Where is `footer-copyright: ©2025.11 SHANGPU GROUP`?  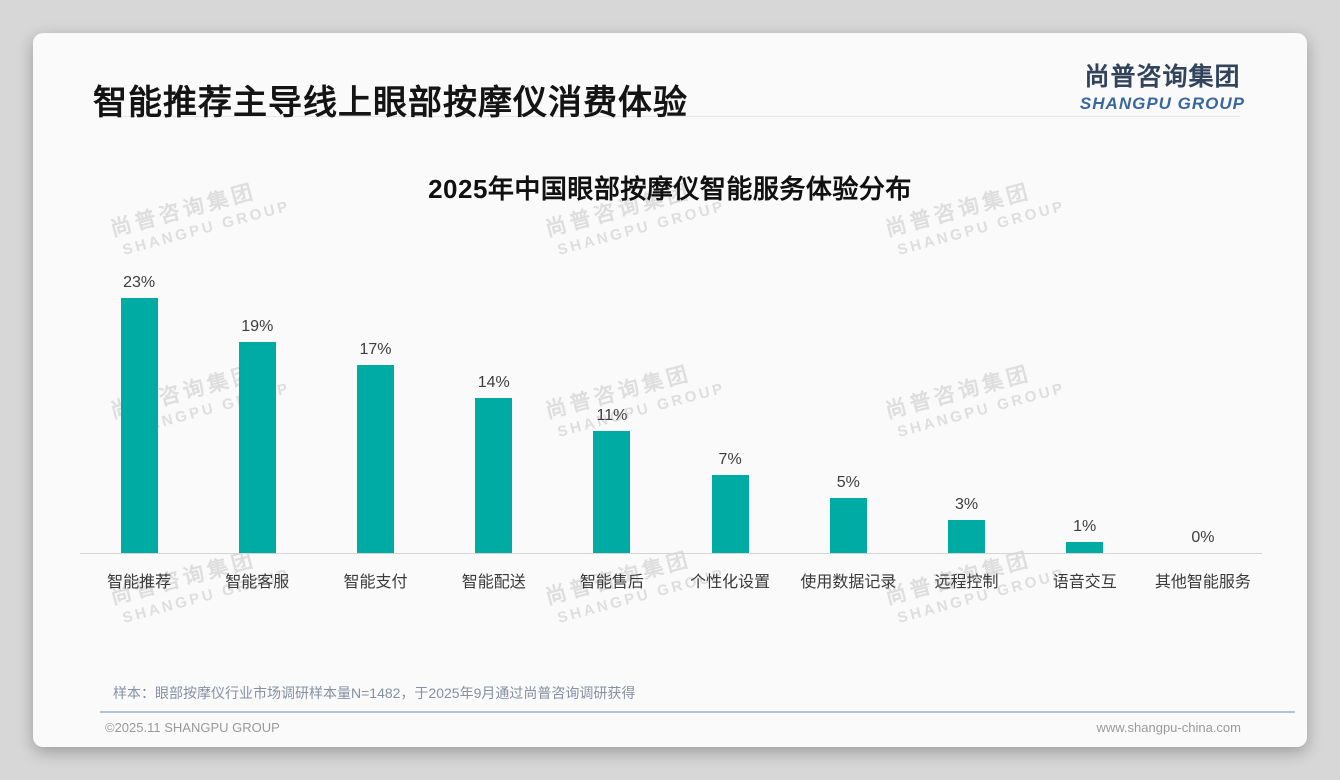 footer-copyright: ©2025.11 SHANGPU GROUP is located at coordinates (192, 727).